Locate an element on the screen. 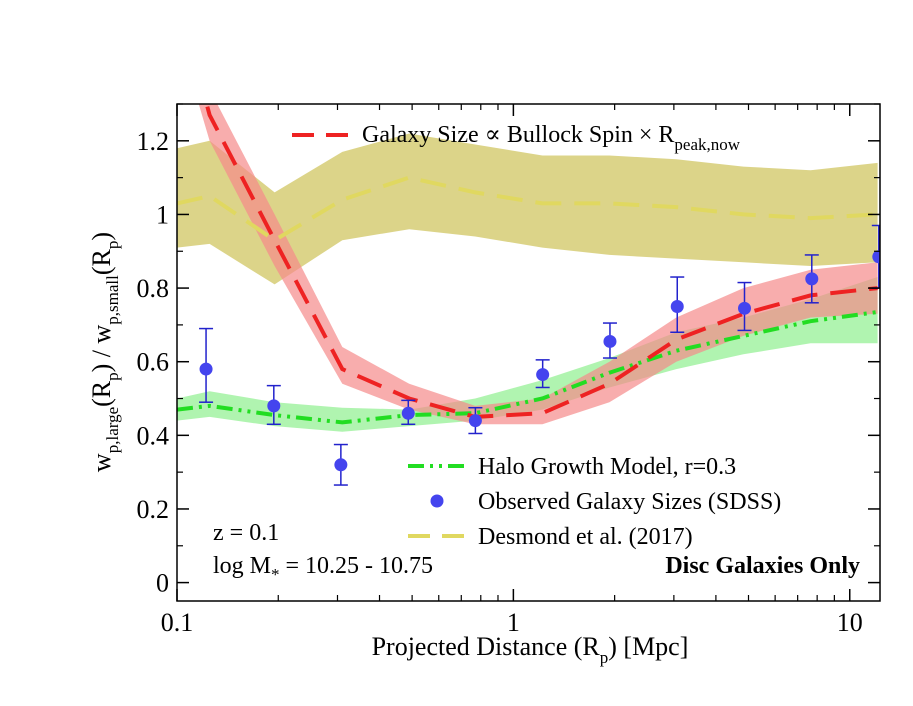 This screenshot has width=913, height=706. legend-label-sdss: Observed Galaxy Sizes (SDSS) is located at coordinates (629, 502).